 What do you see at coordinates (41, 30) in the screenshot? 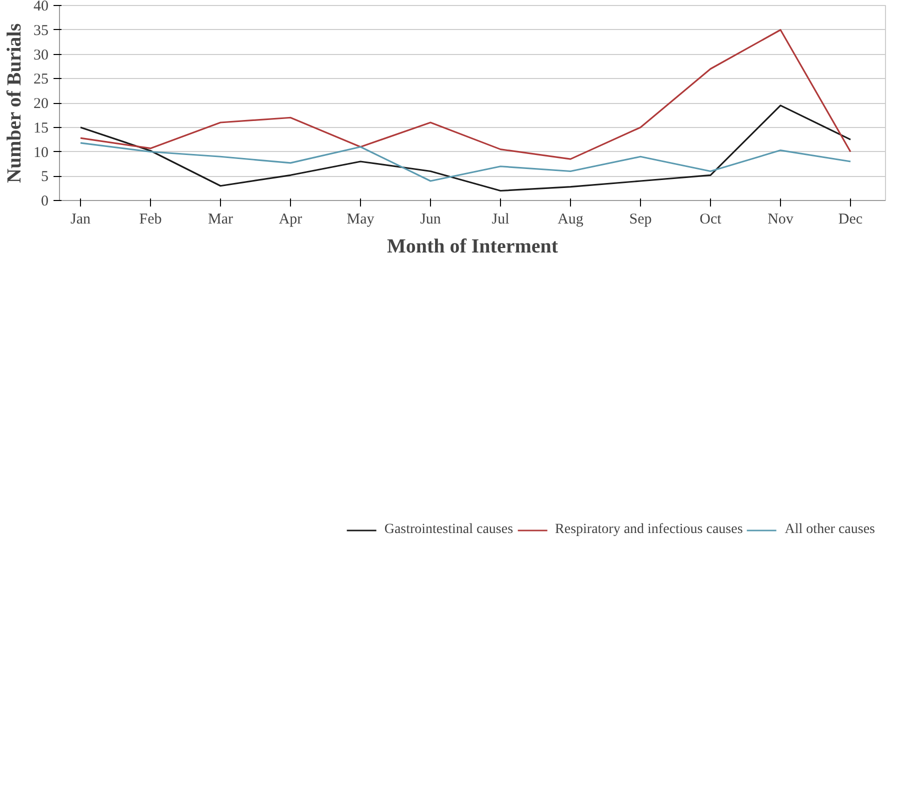
I see `y-tick-label: 35` at bounding box center [41, 30].